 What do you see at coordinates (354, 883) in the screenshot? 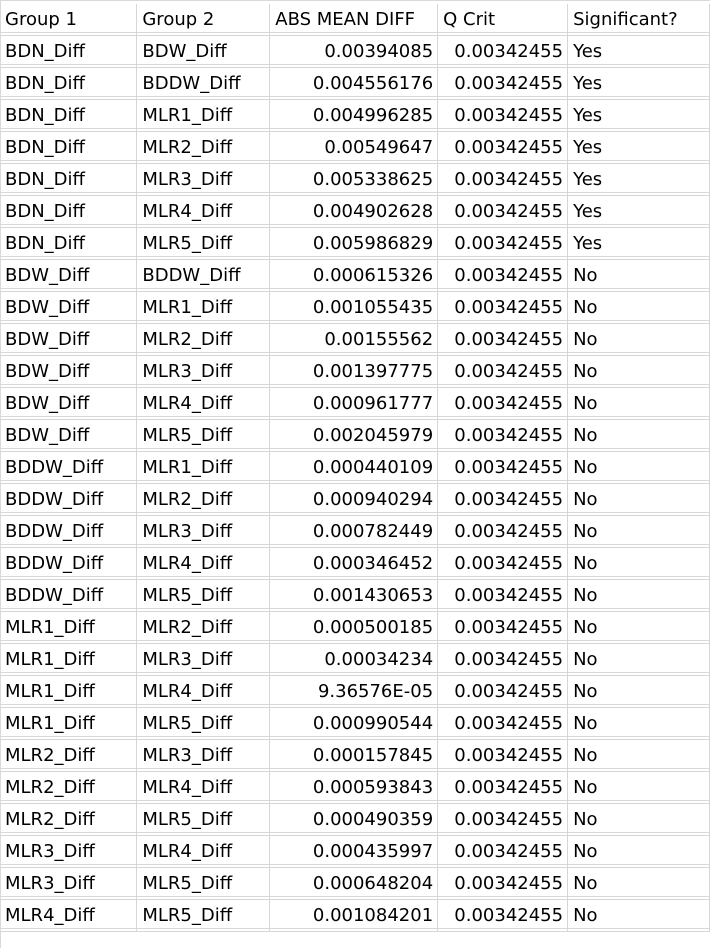
I see `cell-abs-mean-diff: 0.000648204` at bounding box center [354, 883].